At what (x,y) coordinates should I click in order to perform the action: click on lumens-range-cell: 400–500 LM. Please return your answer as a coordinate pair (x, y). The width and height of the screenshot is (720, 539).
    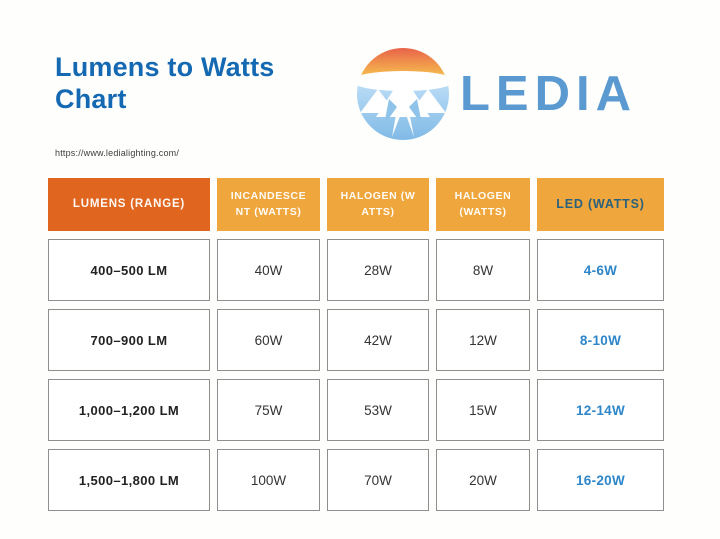
    Looking at the image, I should click on (129, 270).